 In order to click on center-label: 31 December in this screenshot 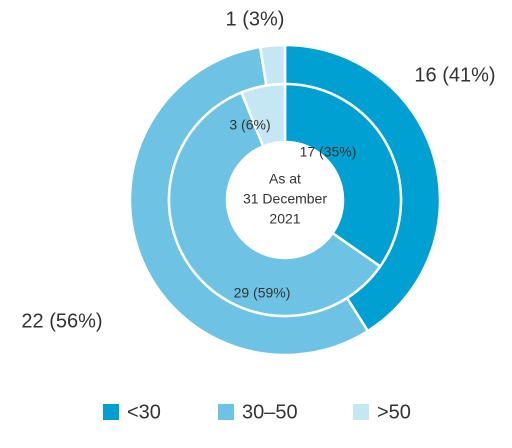, I will do `click(285, 199)`.